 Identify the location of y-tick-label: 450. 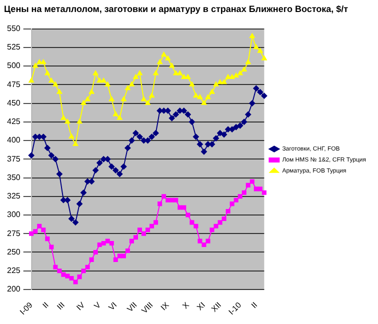
(13, 103).